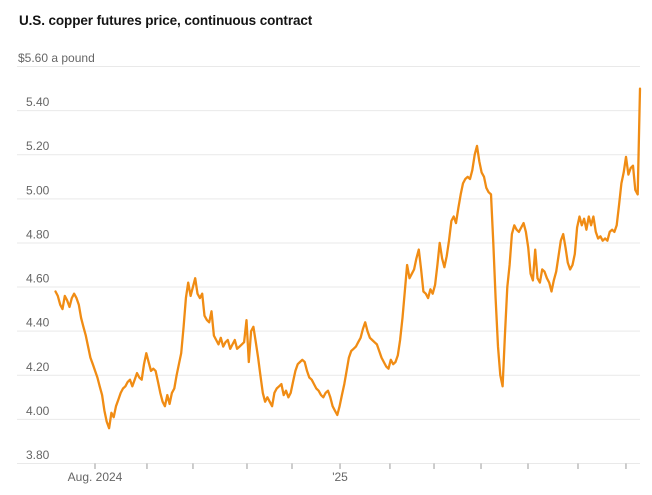  What do you see at coordinates (95, 477) in the screenshot?
I see `x-tick-label: Aug. 2024` at bounding box center [95, 477].